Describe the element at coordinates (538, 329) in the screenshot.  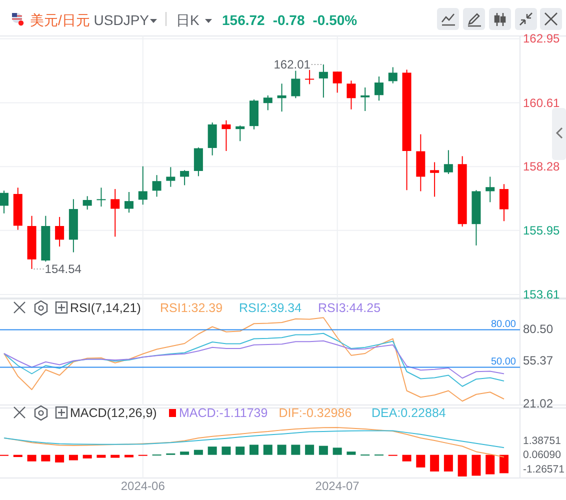
I see `y-tick-label: 80.50` at that location.